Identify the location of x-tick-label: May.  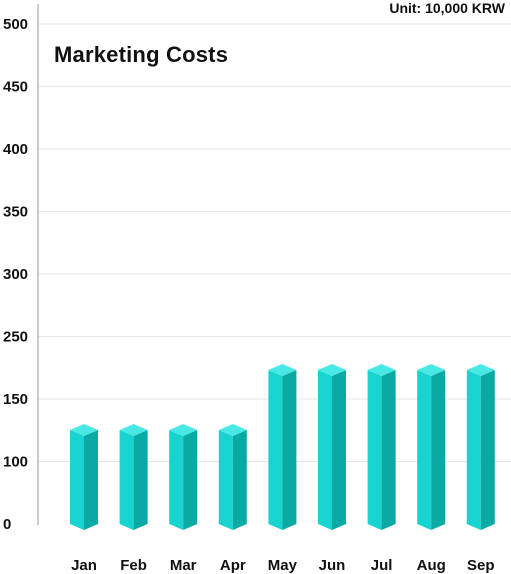
(283, 565).